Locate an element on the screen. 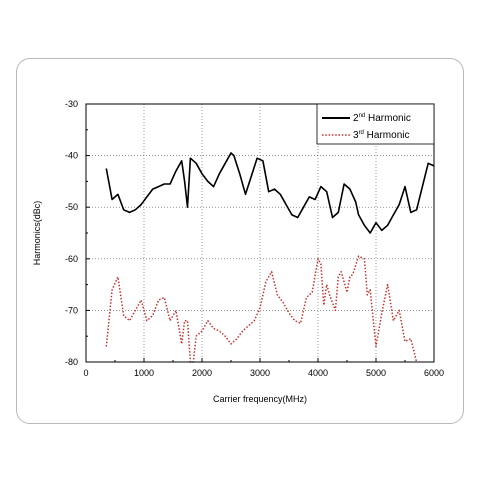 The image size is (480, 480). legend-2nd-sup: nd is located at coordinates (362, 116).